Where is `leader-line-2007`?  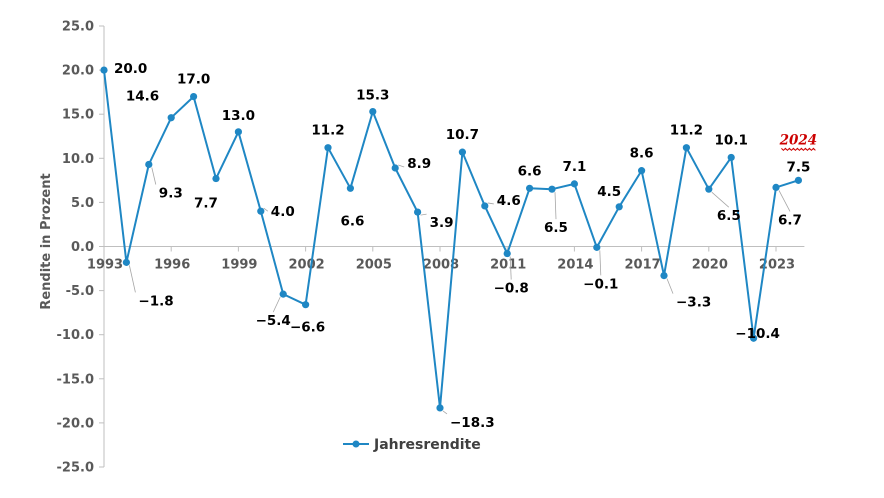
leader-line-2007 is located at coordinates (423, 214).